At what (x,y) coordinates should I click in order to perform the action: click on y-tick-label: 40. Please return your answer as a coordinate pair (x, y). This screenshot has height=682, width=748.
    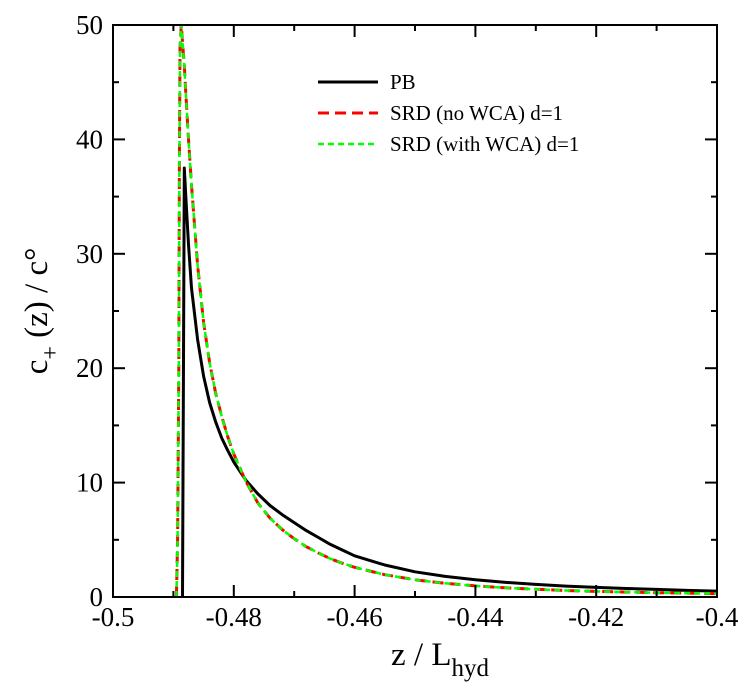
    Looking at the image, I should click on (89, 139).